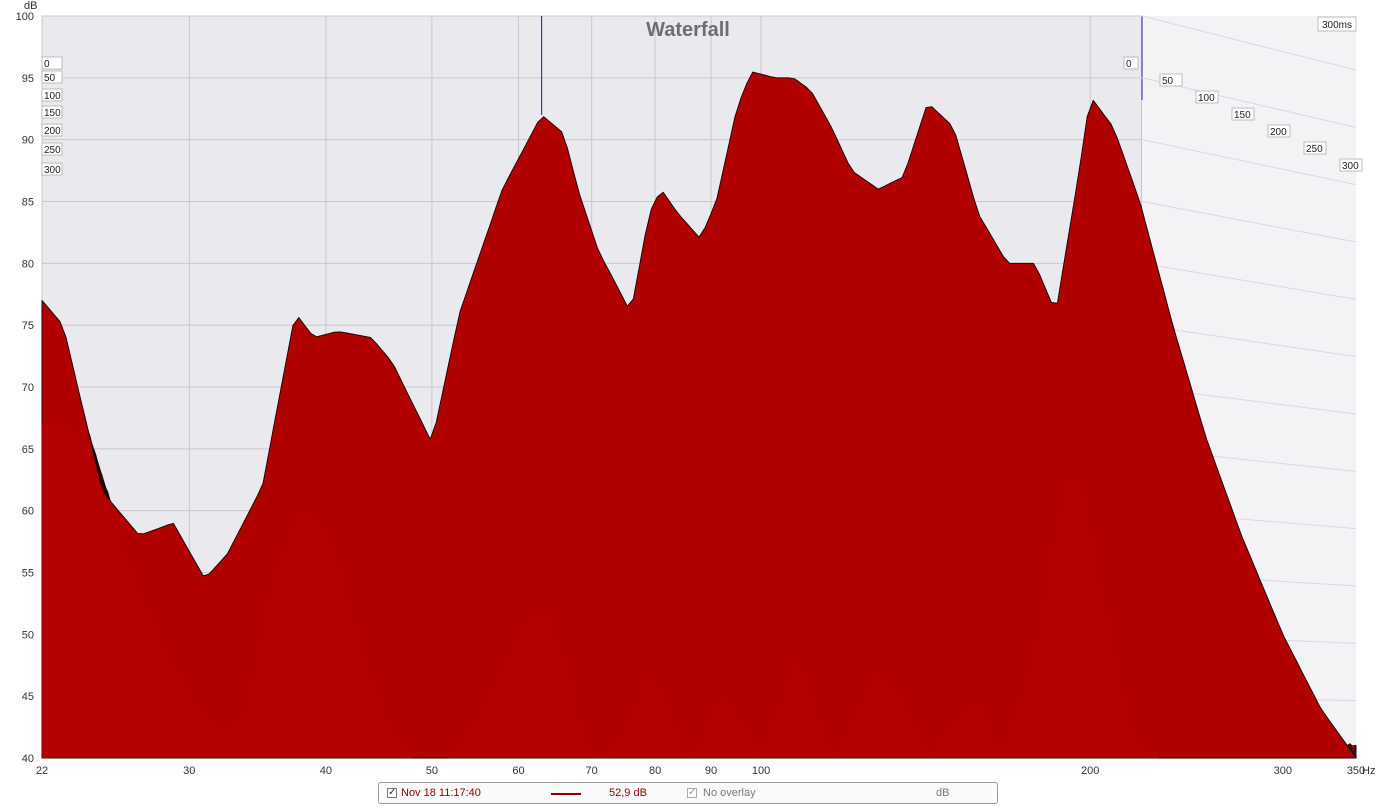  Describe the element at coordinates (432, 771) in the screenshot. I see `x-tick-label: 50` at that location.